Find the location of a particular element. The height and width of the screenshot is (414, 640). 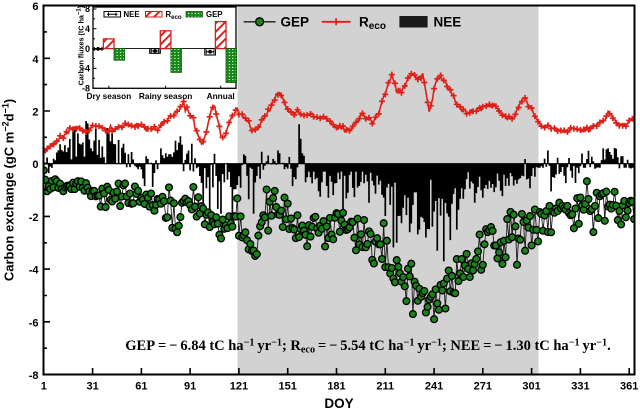

svg-text: Reco is located at coordinates (174, 15).